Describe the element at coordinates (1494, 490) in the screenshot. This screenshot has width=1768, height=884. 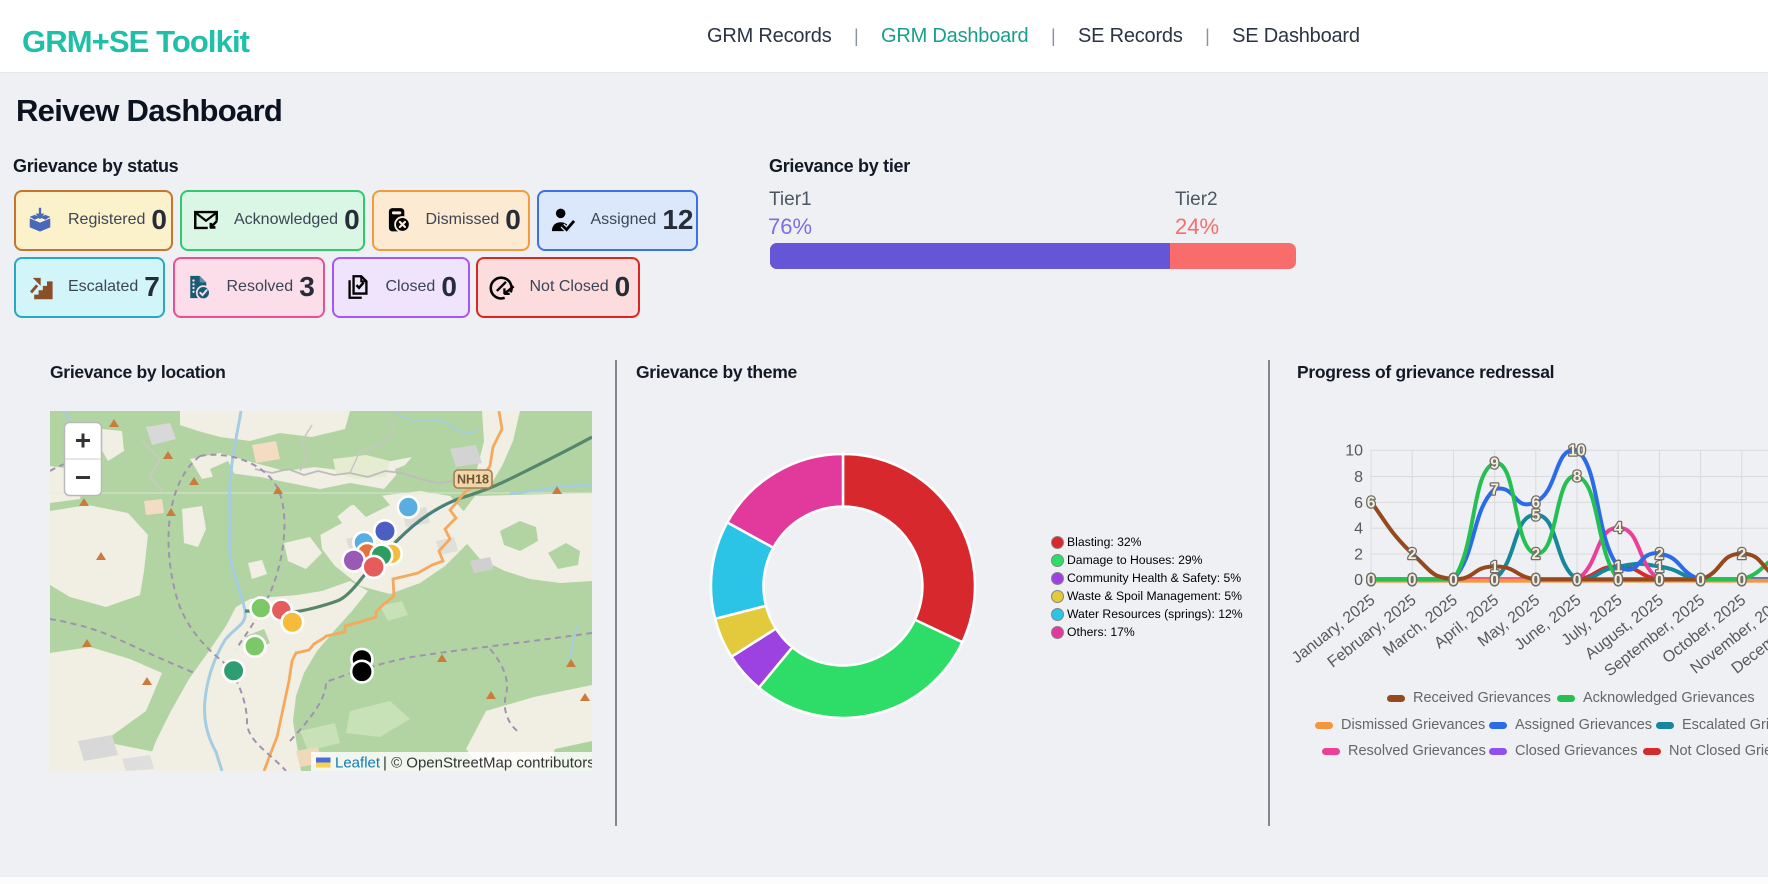
I see `svg-text: 7` at that location.